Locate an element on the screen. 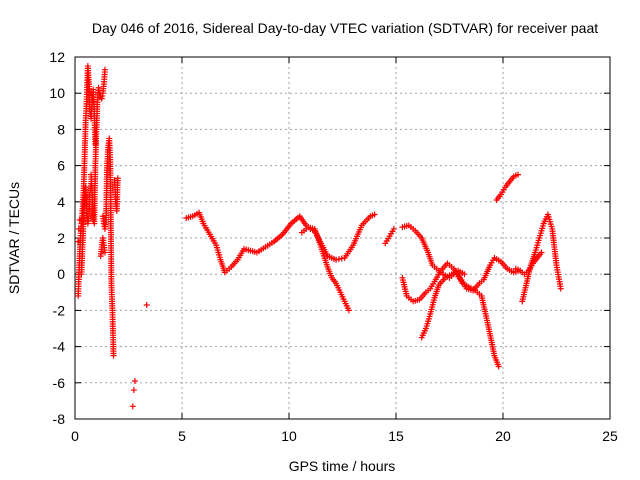 This screenshot has width=640, height=480. x-tick-label: 0 is located at coordinates (75, 436).